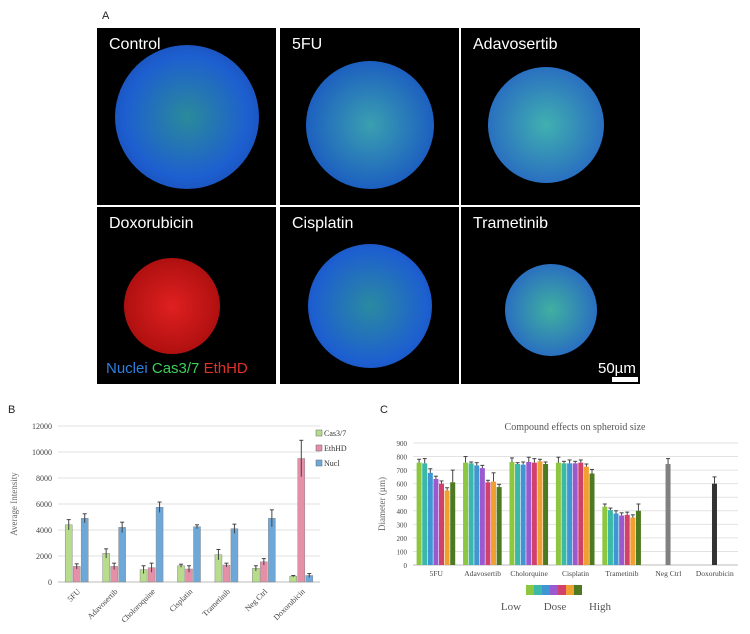 The width and height of the screenshot is (750, 634). What do you see at coordinates (437, 573) in the screenshot?
I see `x-tick-label: 5FU` at bounding box center [437, 573].